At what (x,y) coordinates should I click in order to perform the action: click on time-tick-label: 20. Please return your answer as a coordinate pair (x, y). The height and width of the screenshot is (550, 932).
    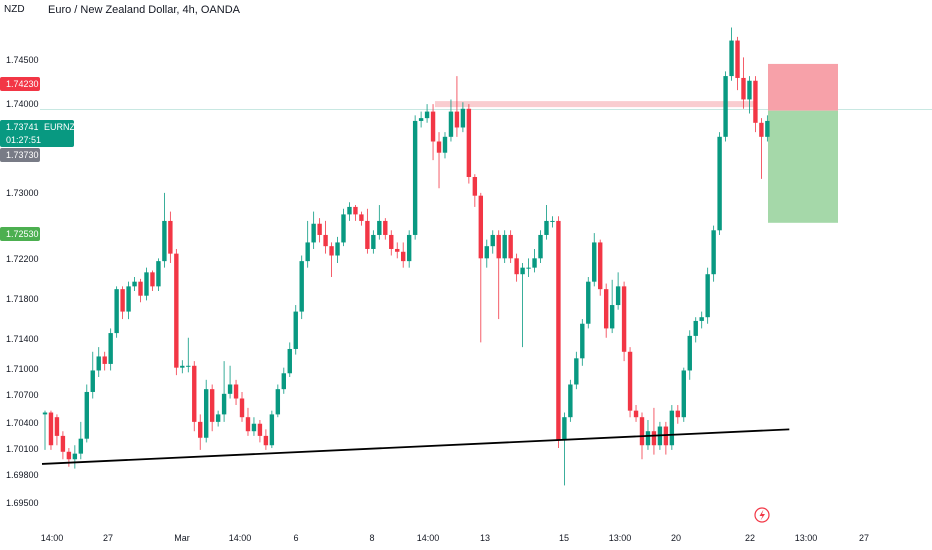
    Looking at the image, I should click on (676, 538).